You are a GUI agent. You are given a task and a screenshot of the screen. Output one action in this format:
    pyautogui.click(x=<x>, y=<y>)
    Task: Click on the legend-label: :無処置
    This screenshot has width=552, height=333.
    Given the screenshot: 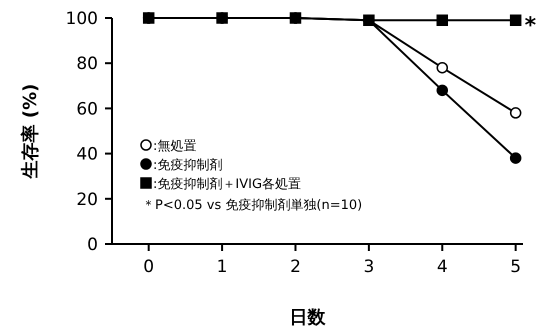 What is the action you would take?
    pyautogui.click(x=174, y=146)
    